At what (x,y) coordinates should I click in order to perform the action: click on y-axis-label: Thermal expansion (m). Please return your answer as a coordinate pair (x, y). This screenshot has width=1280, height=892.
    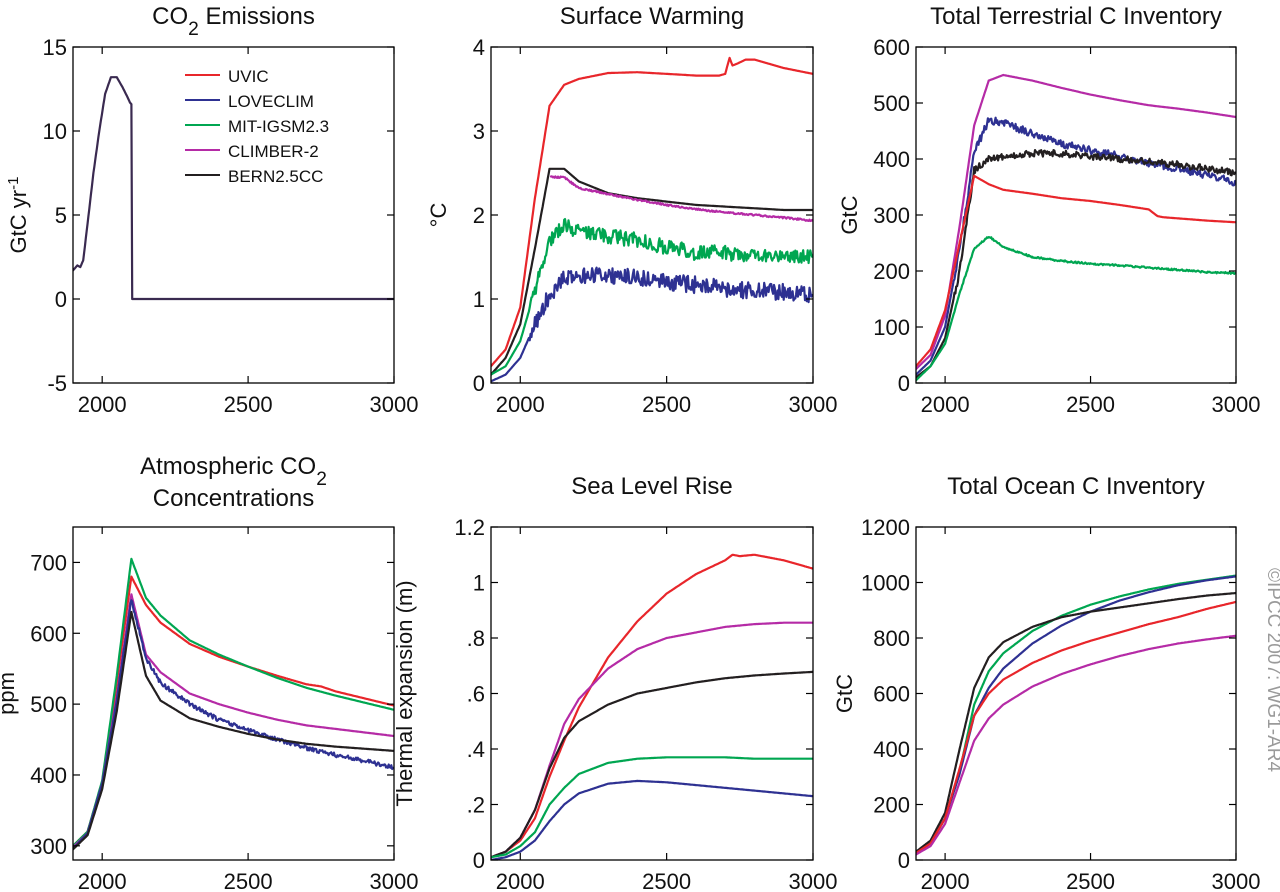
    Looking at the image, I should click on (404, 693).